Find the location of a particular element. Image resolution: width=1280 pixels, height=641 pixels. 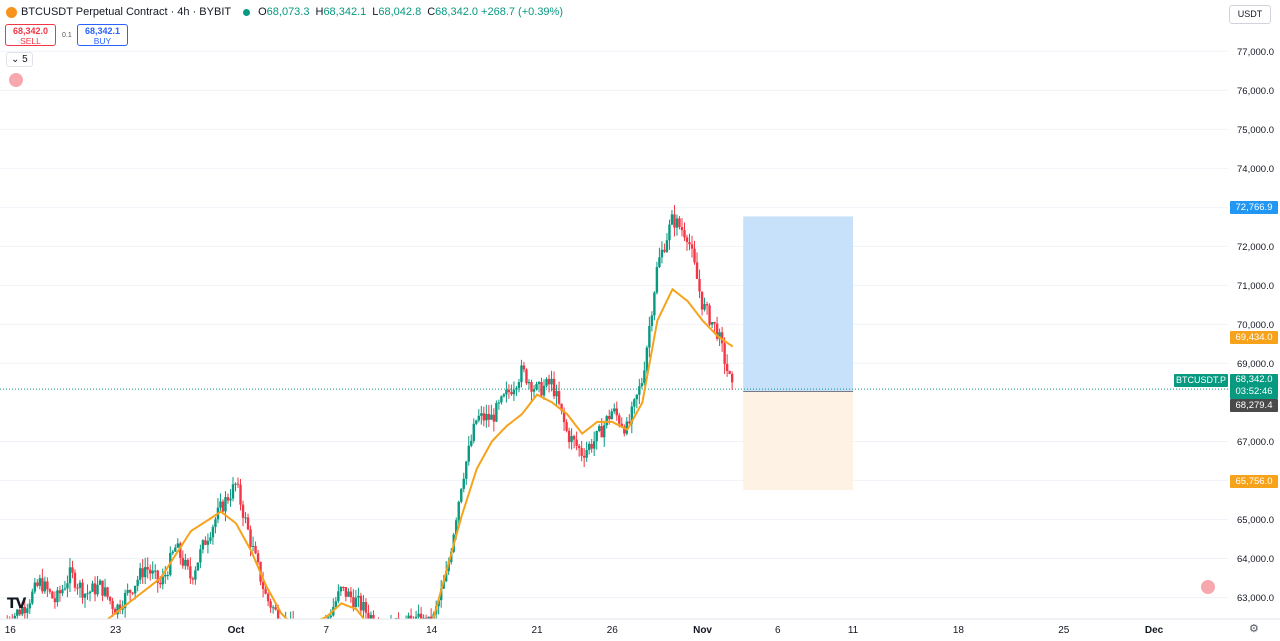

sell-label: SELL is located at coordinates (30, 41).